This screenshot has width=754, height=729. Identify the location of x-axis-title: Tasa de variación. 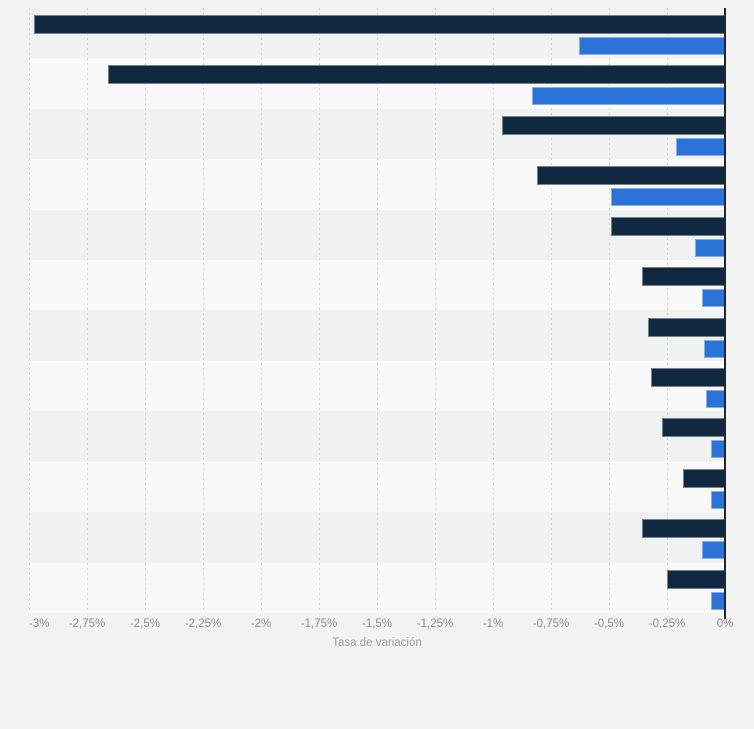
(377, 643).